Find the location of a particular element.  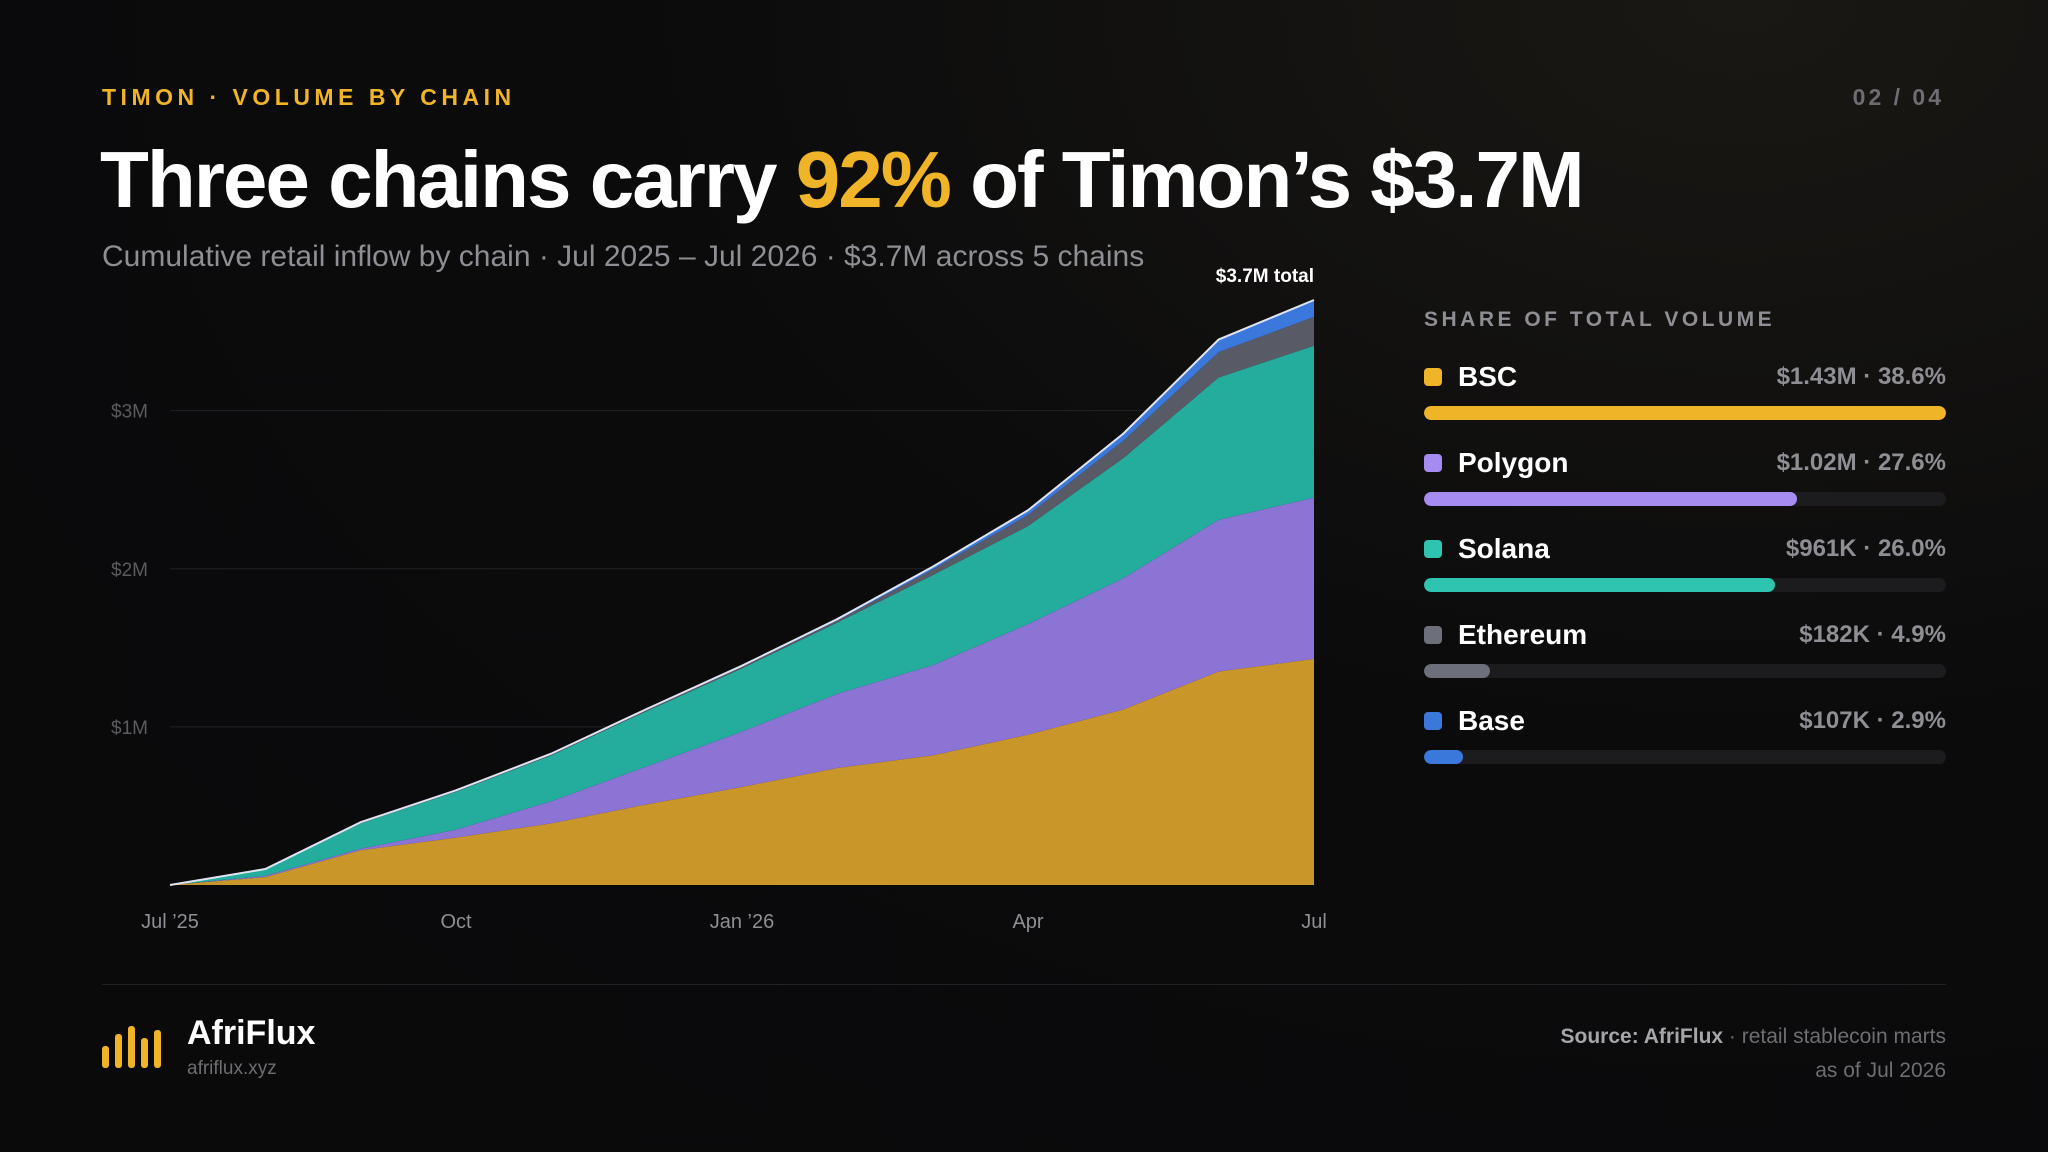

chain-stats: $107K · 2.9% is located at coordinates (1872, 720).